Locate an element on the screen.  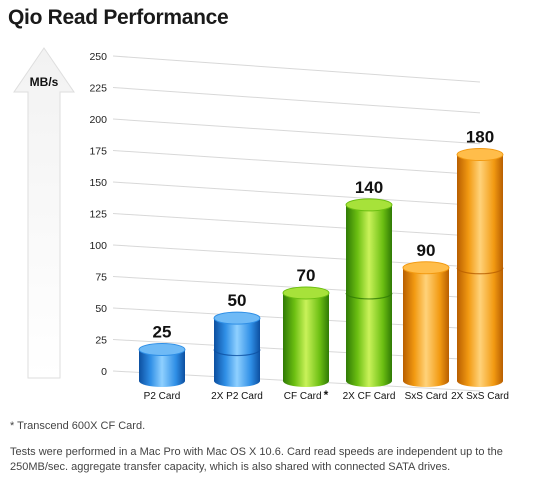
y-axis-label: MB/s is located at coordinates (44, 82).